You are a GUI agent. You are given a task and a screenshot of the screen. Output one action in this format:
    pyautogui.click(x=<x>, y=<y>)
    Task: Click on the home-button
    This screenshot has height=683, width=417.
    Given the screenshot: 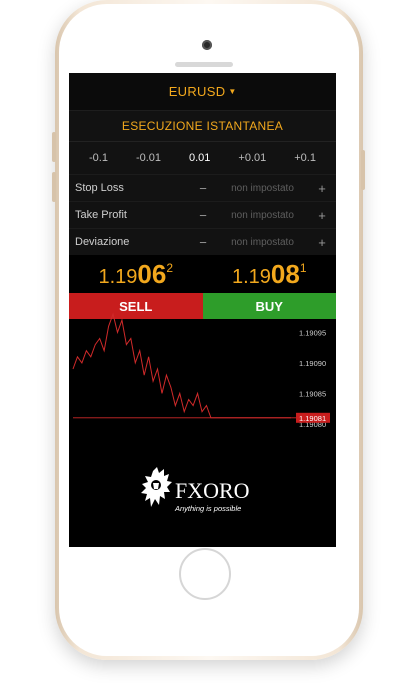 What is the action you would take?
    pyautogui.click(x=205, y=574)
    